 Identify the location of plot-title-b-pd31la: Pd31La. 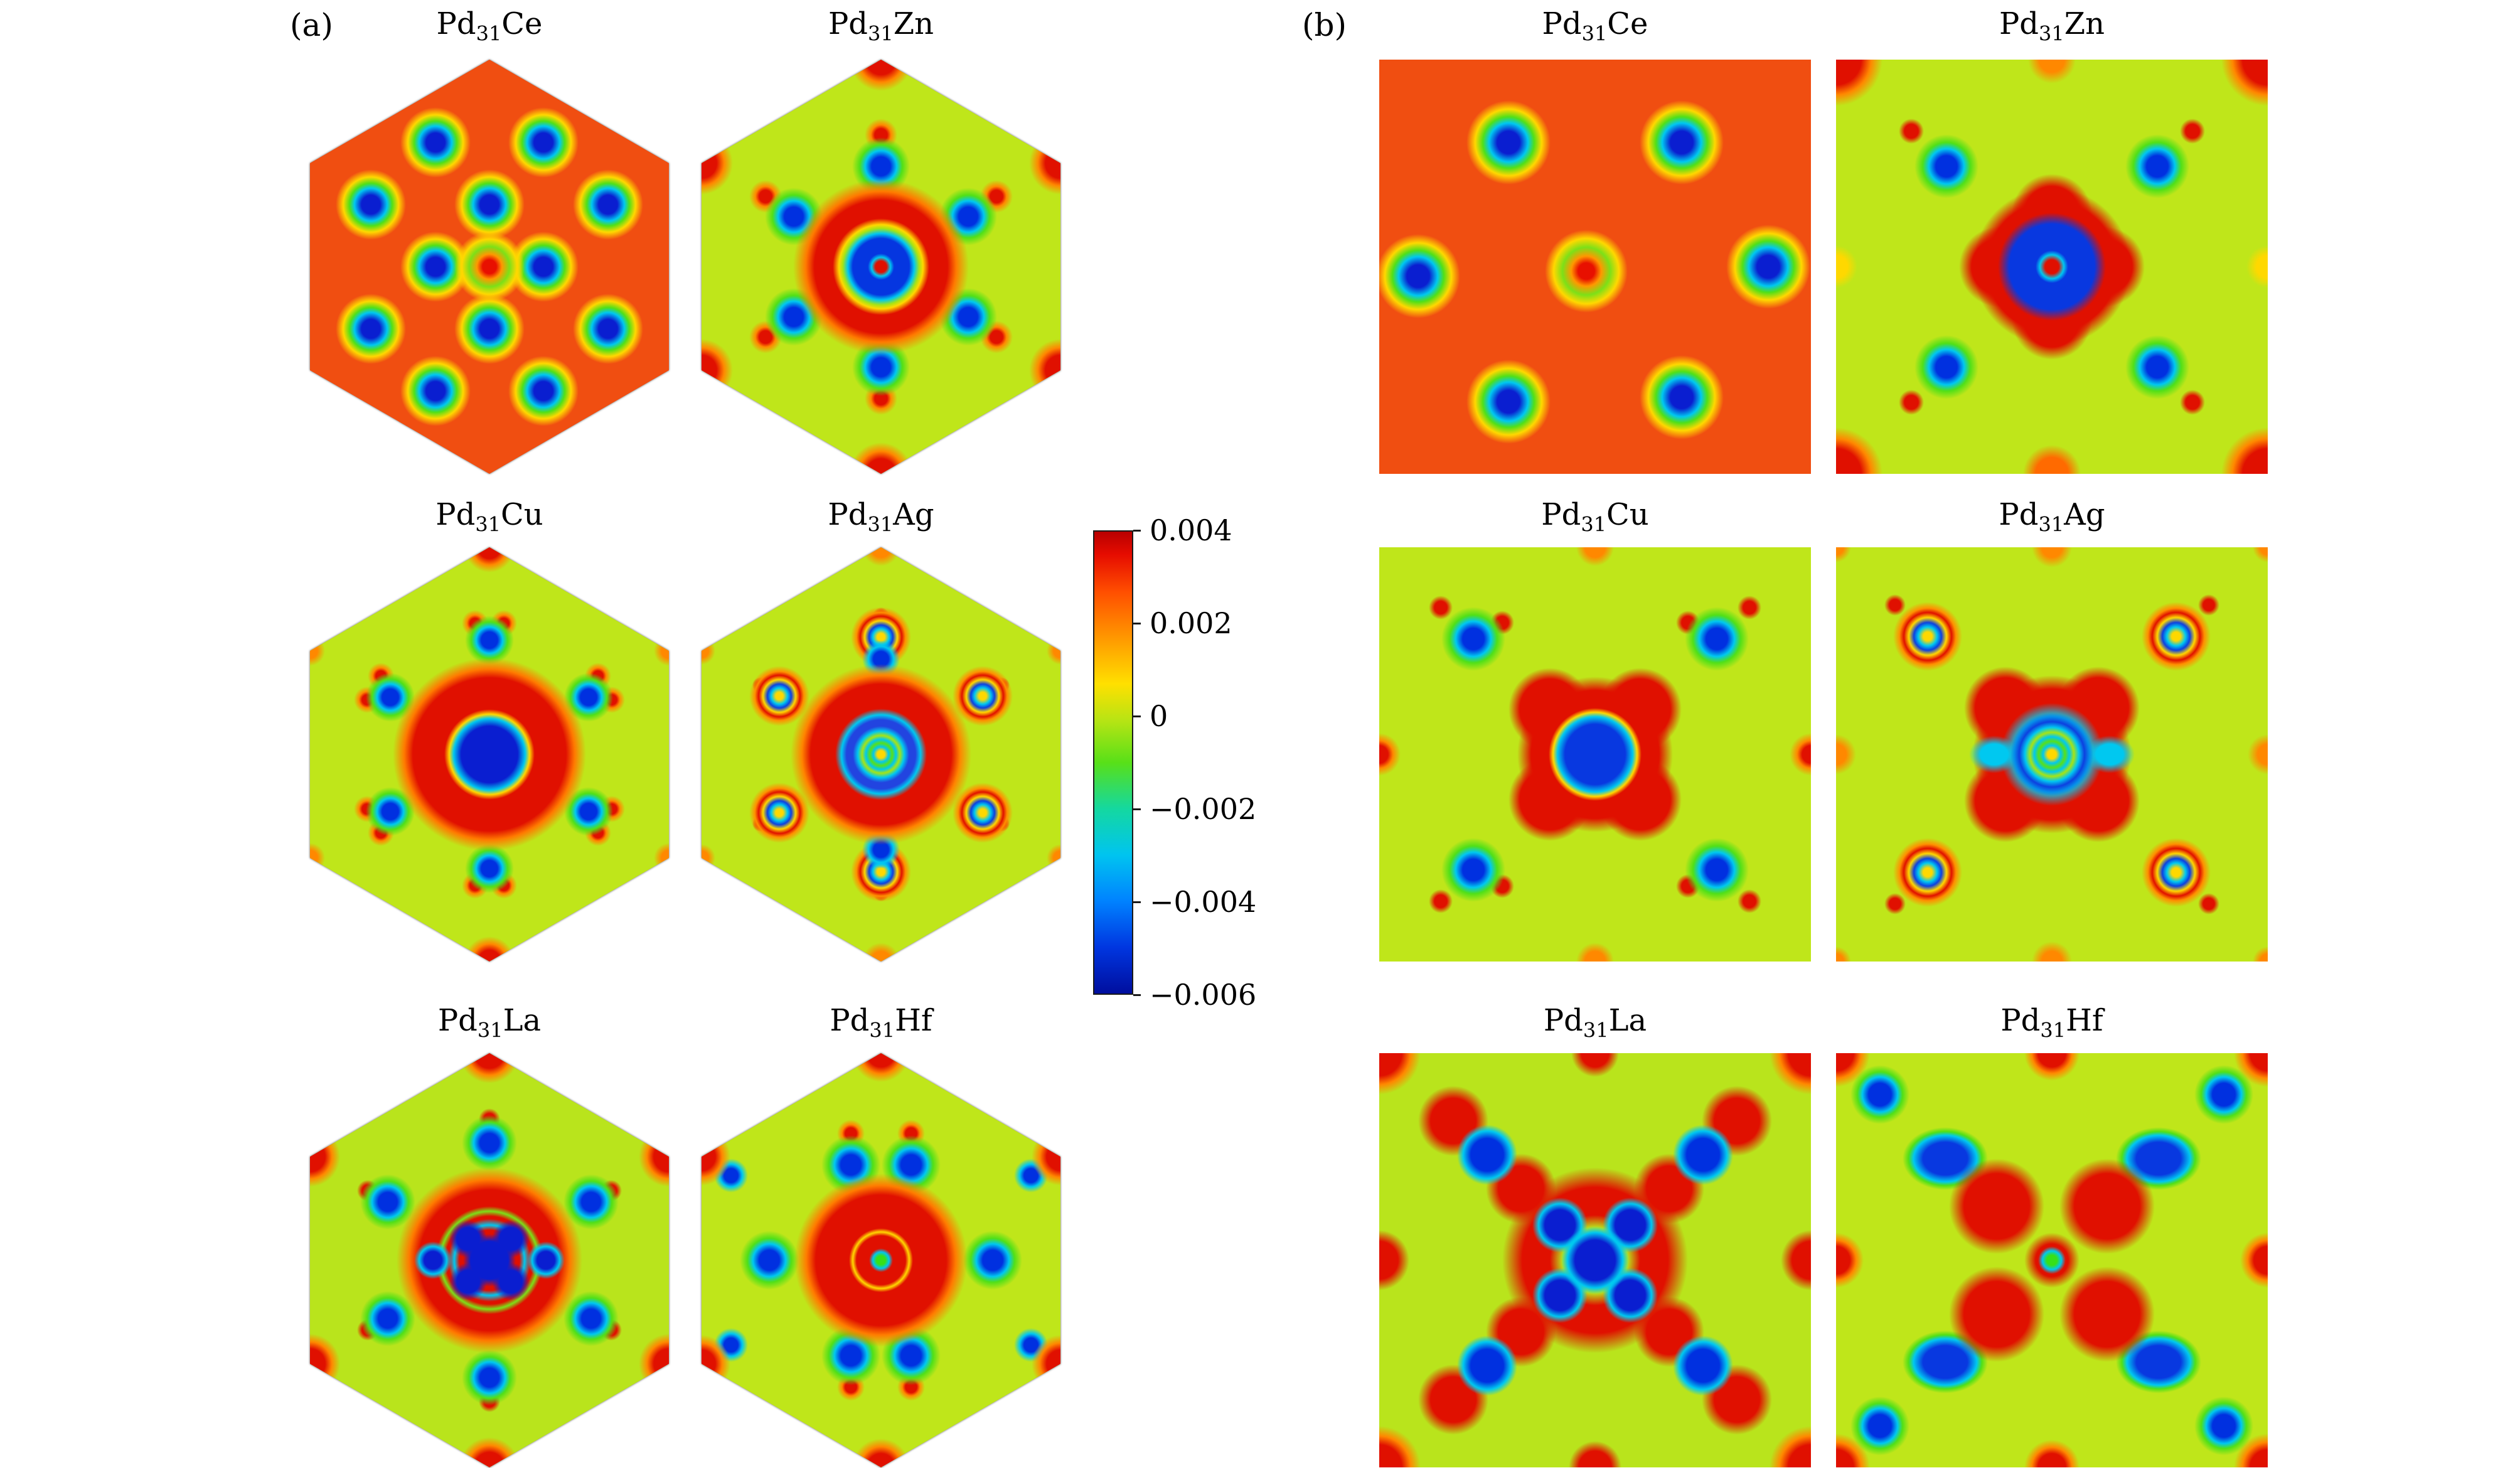
(1595, 1025).